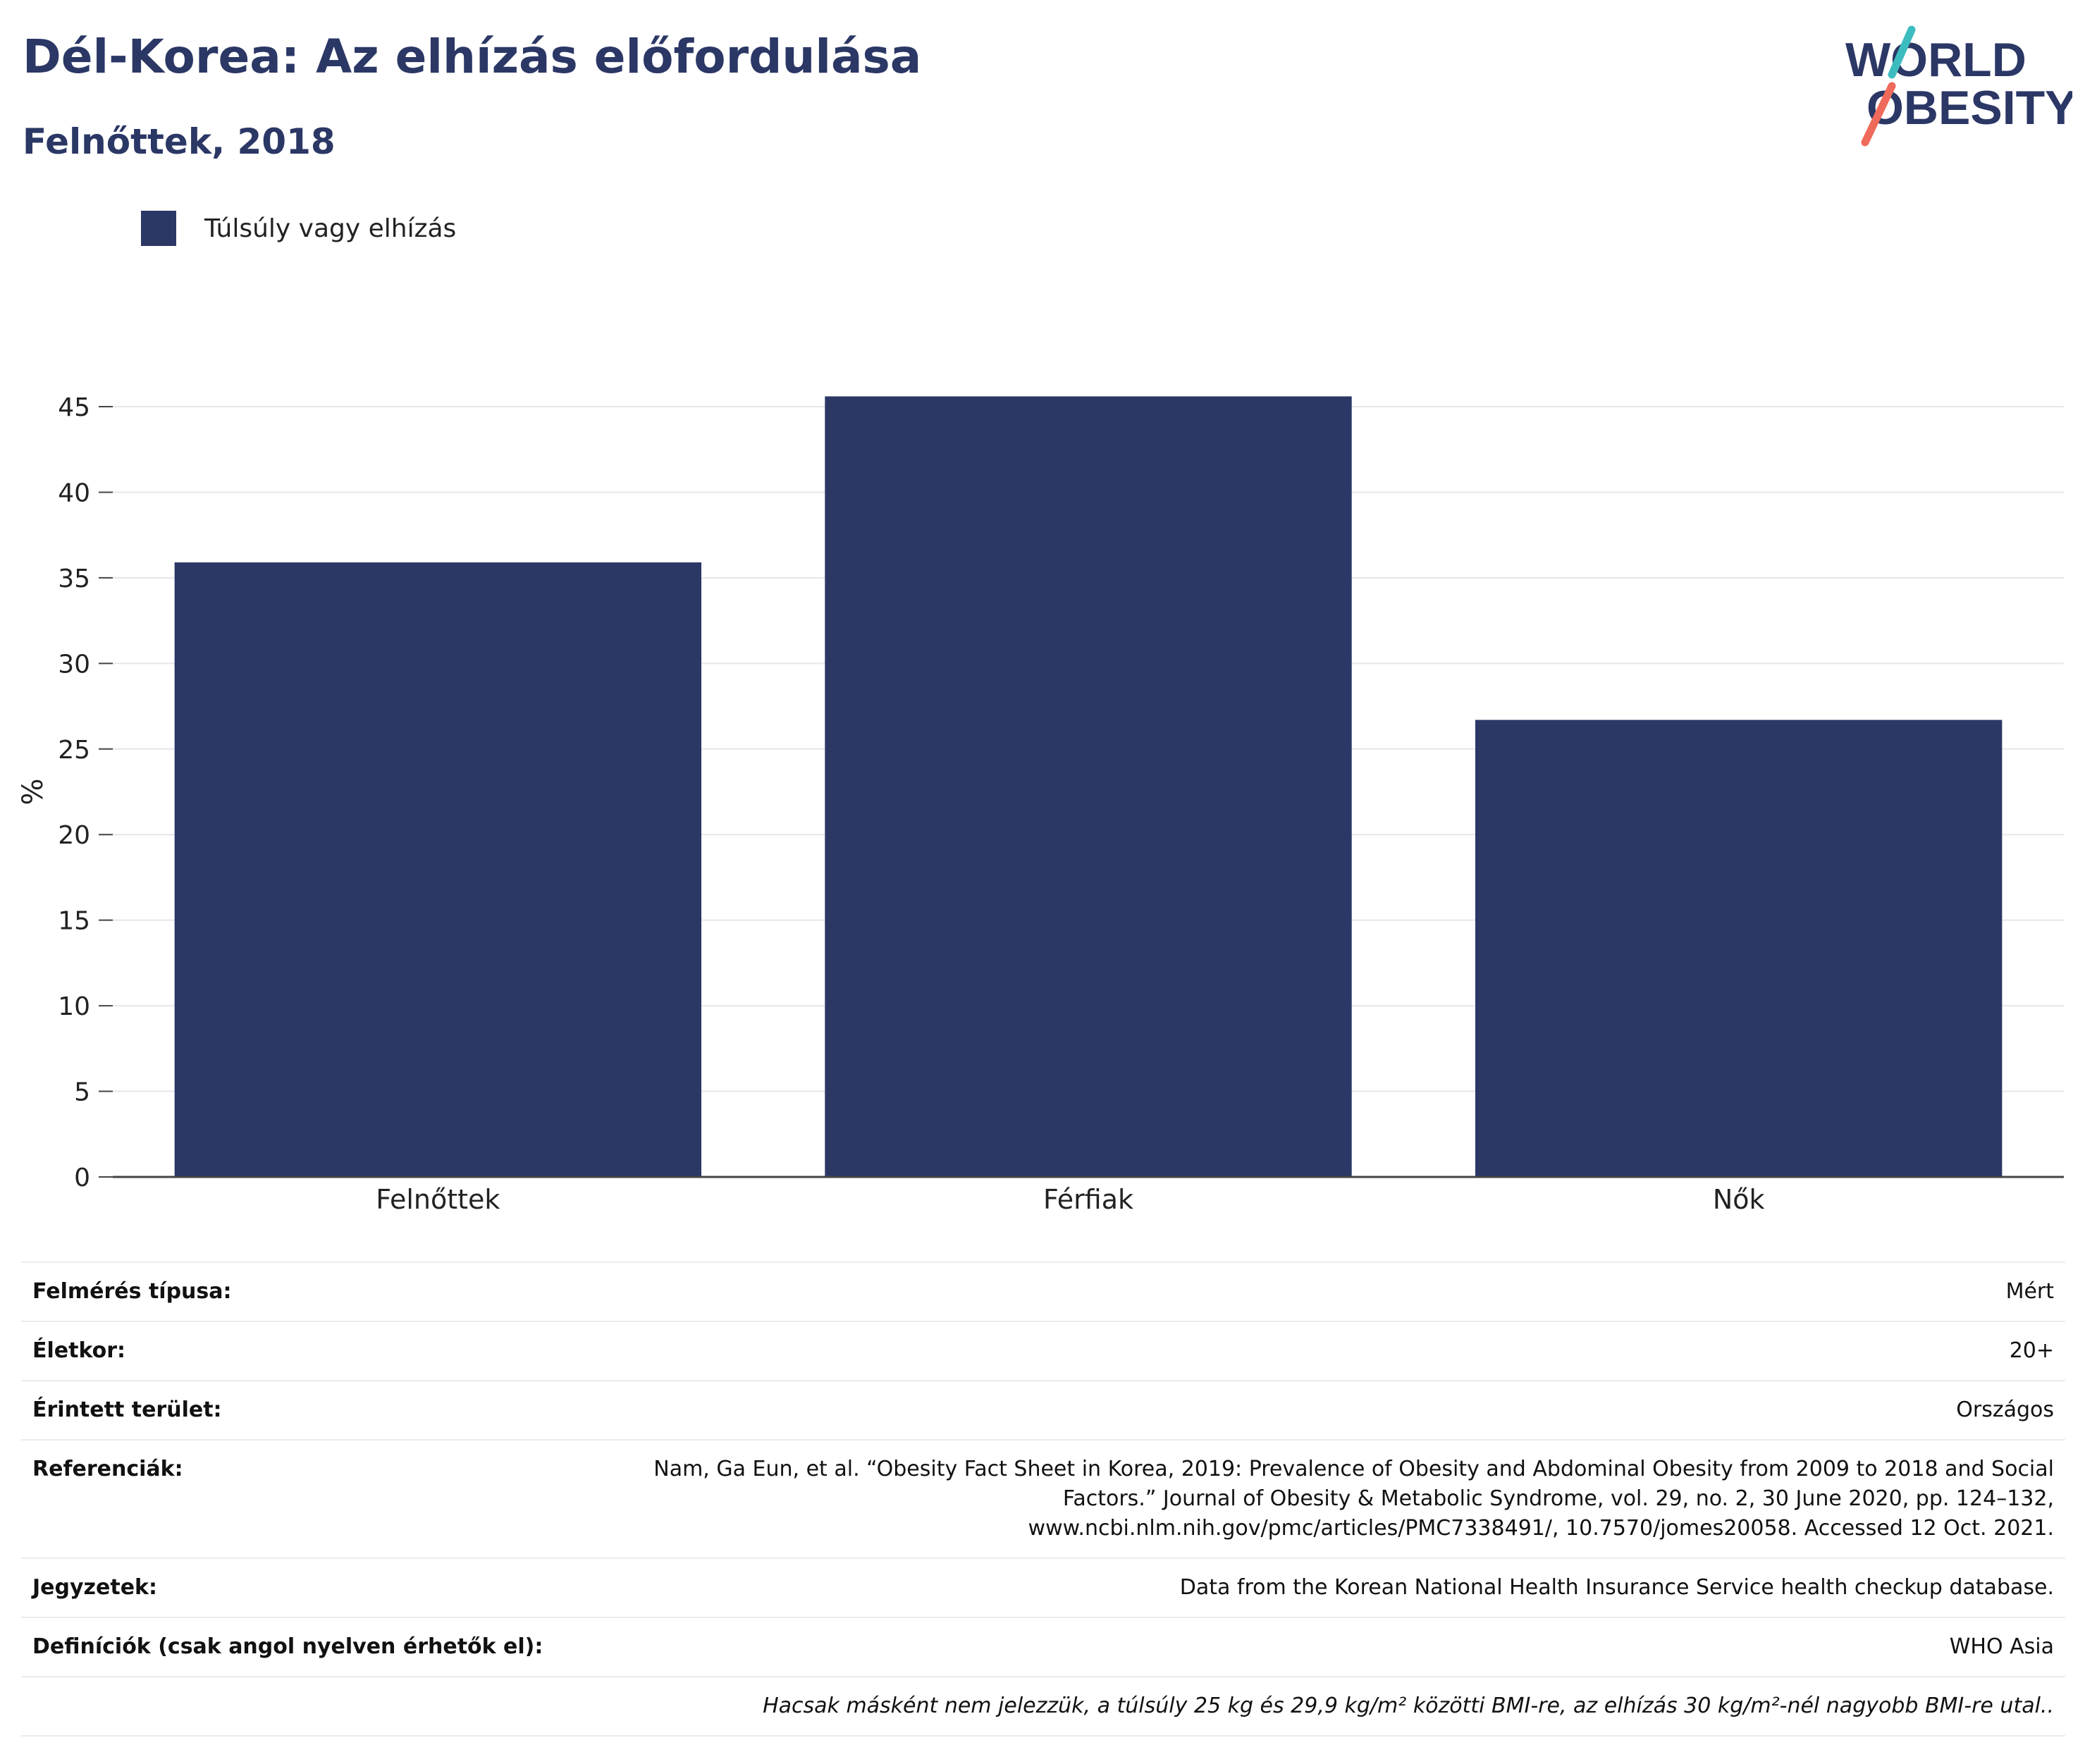 The height and width of the screenshot is (1764, 2085). I want to click on metadata-value: Országos, so click(1322, 1410).